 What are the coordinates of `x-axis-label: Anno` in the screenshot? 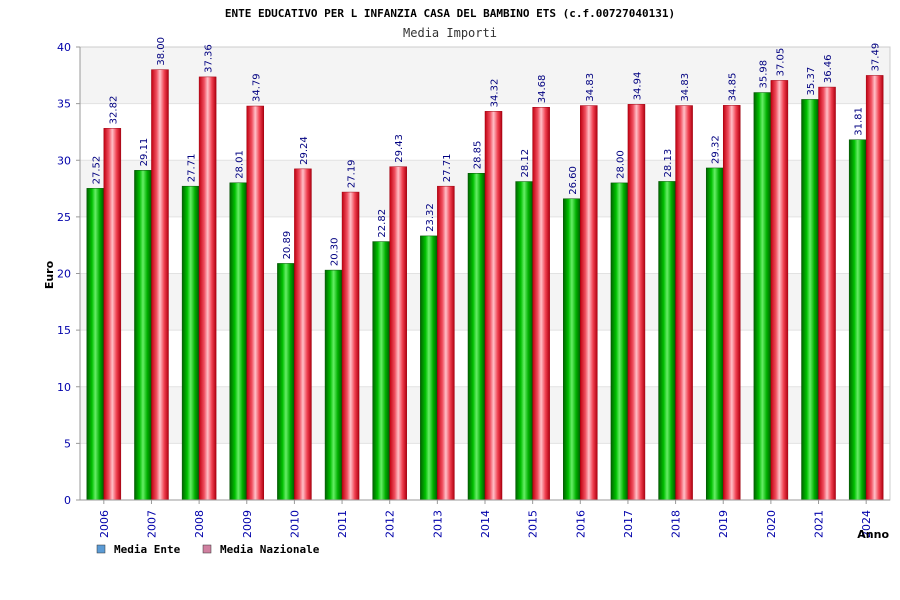 It's located at (873, 534).